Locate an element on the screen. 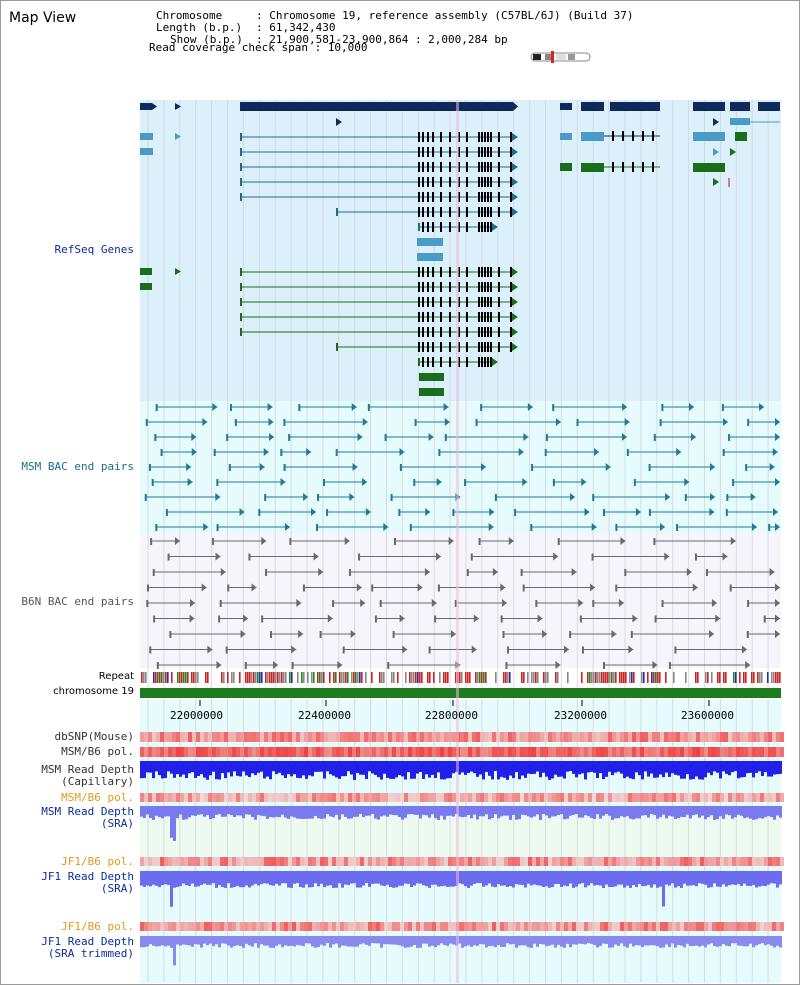 Image resolution: width=800 pixels, height=985 pixels. axis-tick-1: 22000000 is located at coordinates (196, 715).